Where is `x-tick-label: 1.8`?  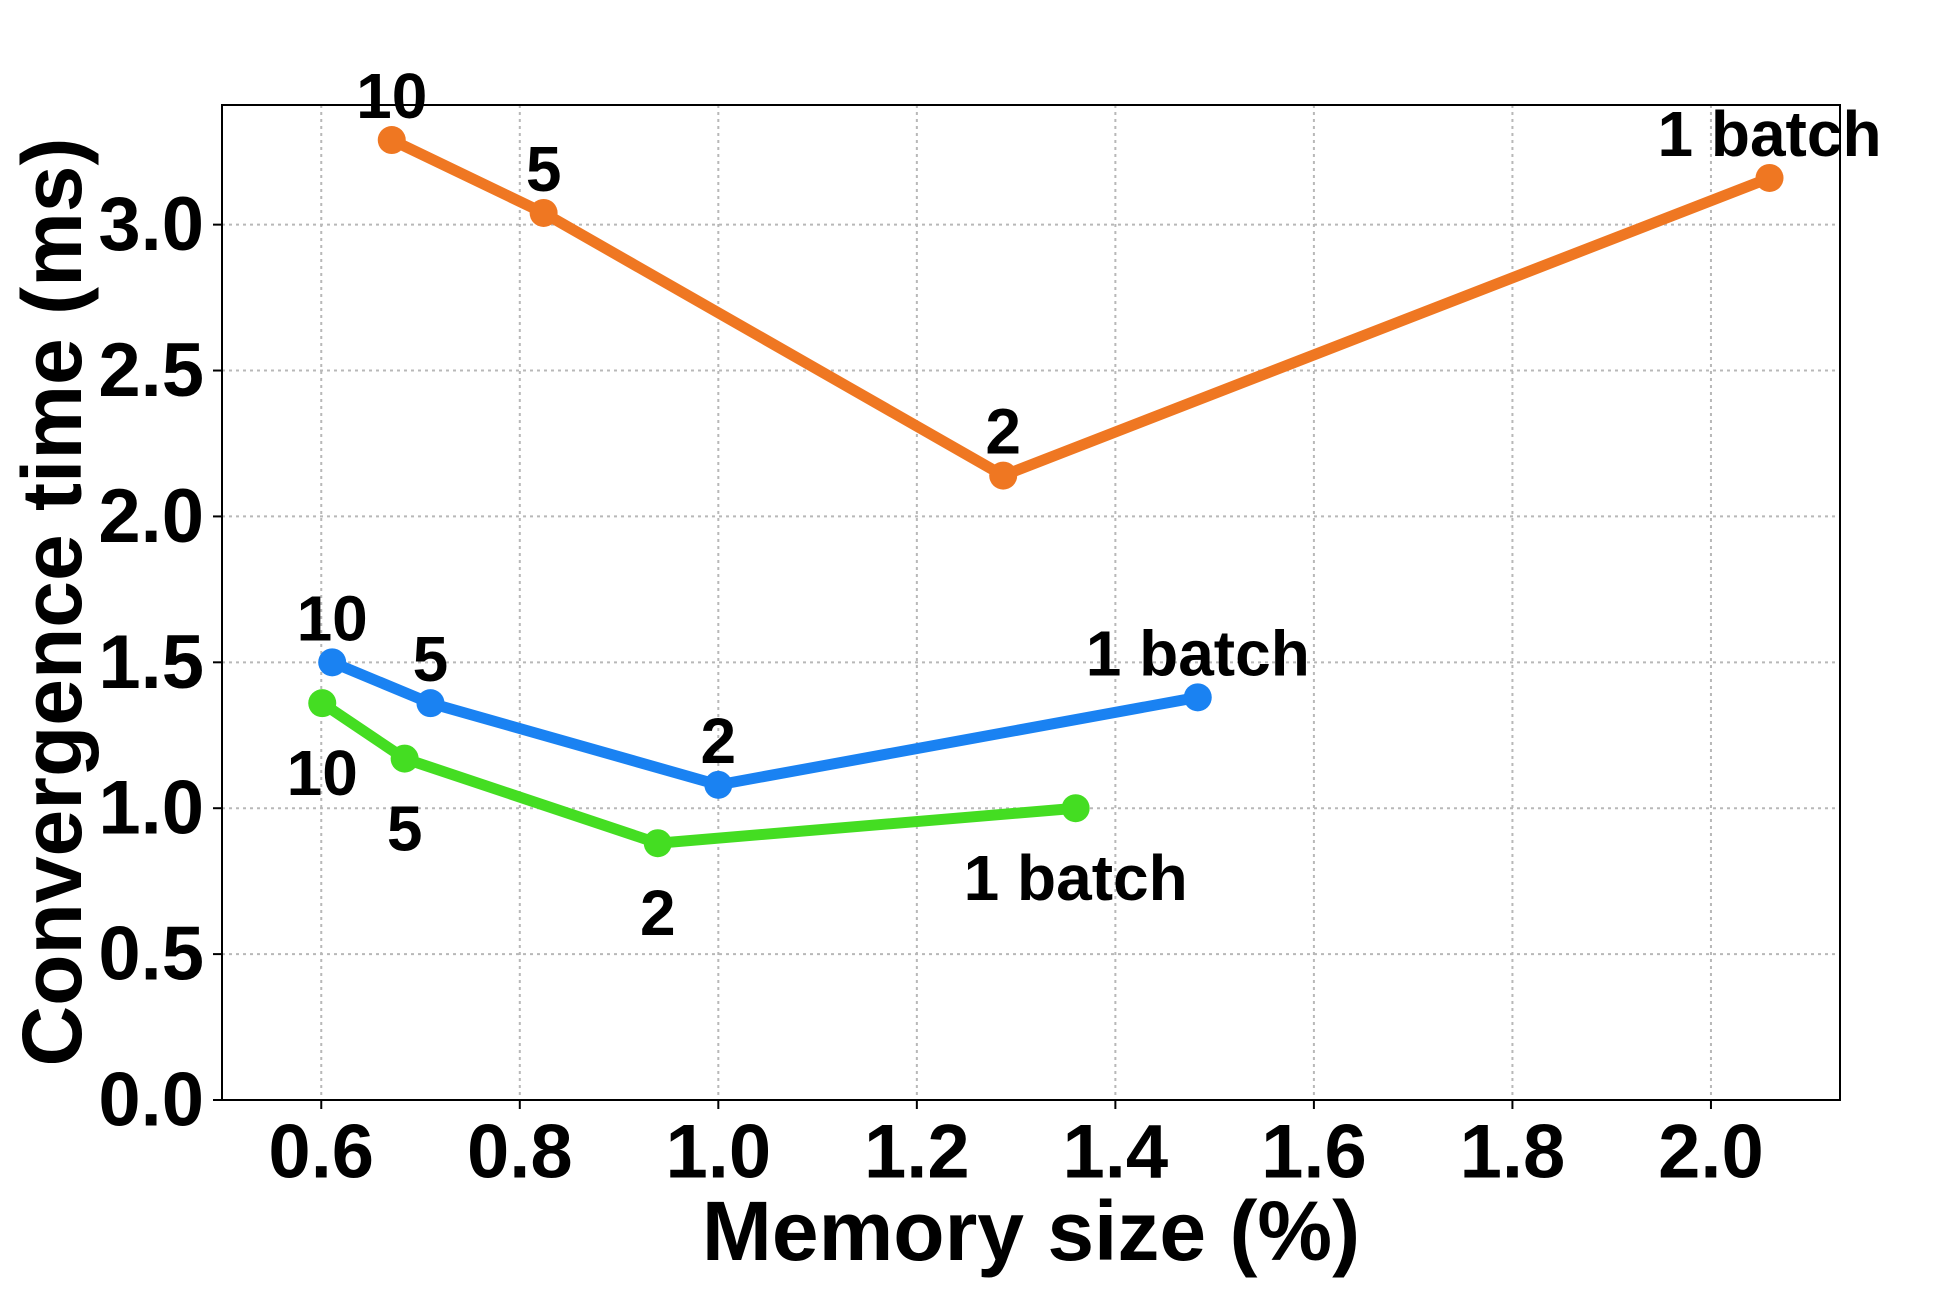 x-tick-label: 1.8 is located at coordinates (1513, 1152).